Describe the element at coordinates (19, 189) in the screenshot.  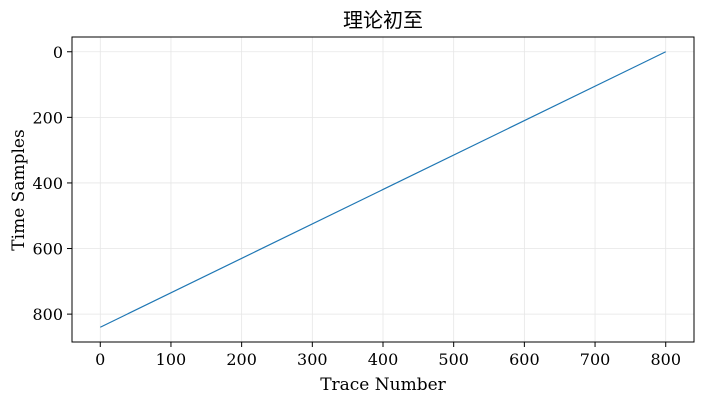
I see `y-axis-label: Time Samples` at that location.